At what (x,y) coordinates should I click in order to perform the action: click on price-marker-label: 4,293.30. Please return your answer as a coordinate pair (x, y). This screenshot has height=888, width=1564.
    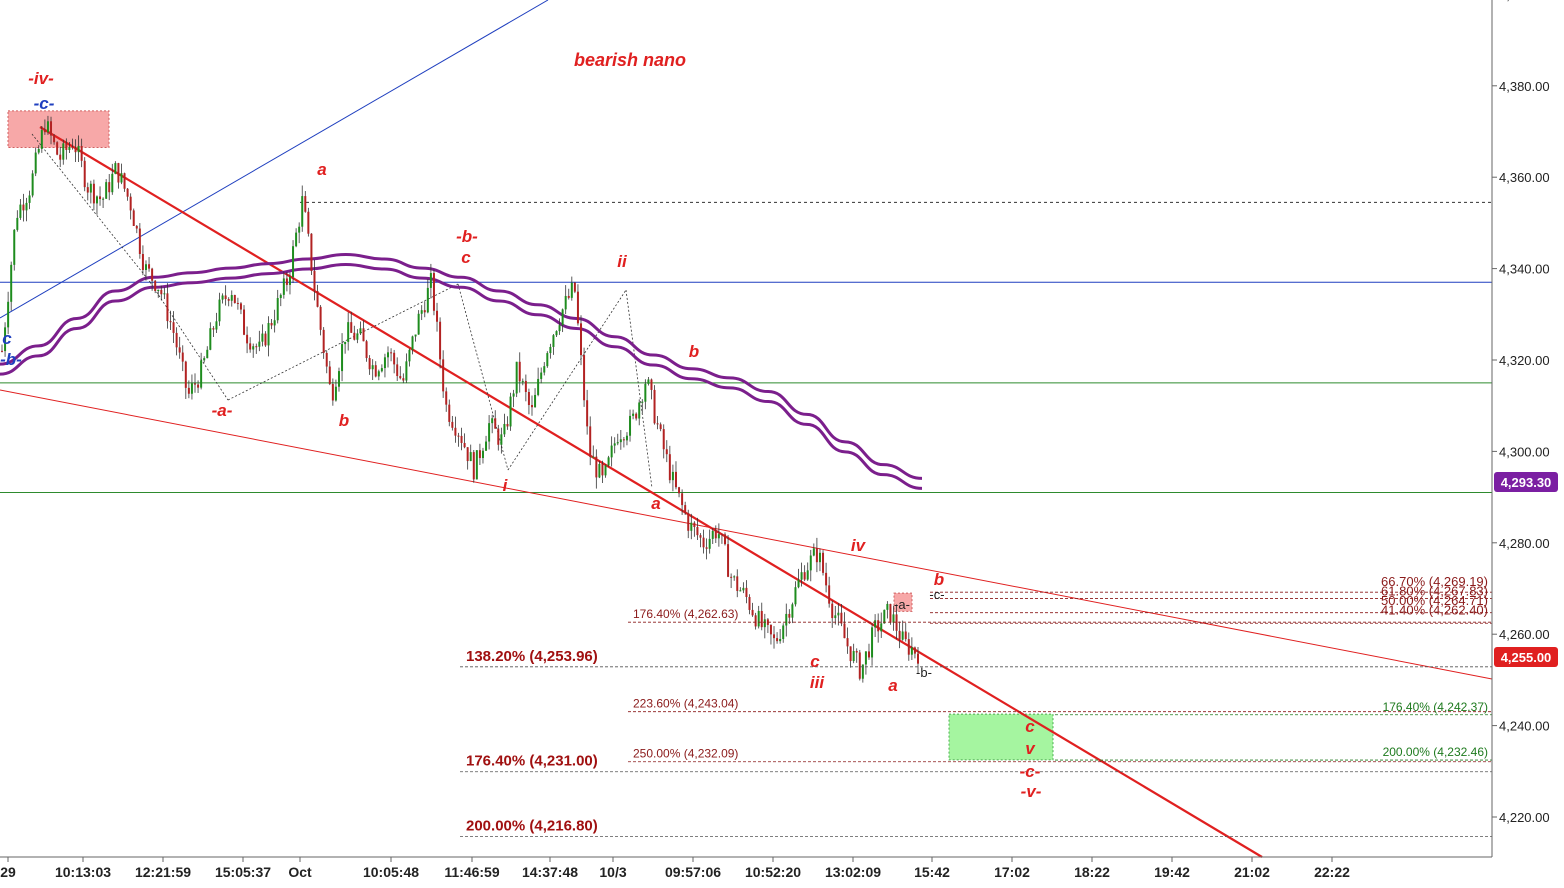
    Looking at the image, I should click on (1526, 482).